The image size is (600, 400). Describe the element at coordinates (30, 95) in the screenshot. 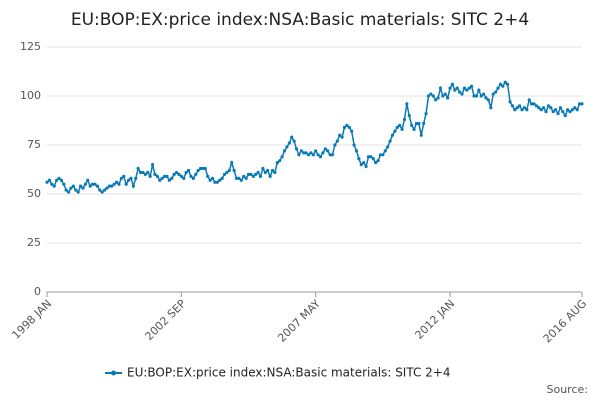

I see `y-tick-label: 100` at that location.